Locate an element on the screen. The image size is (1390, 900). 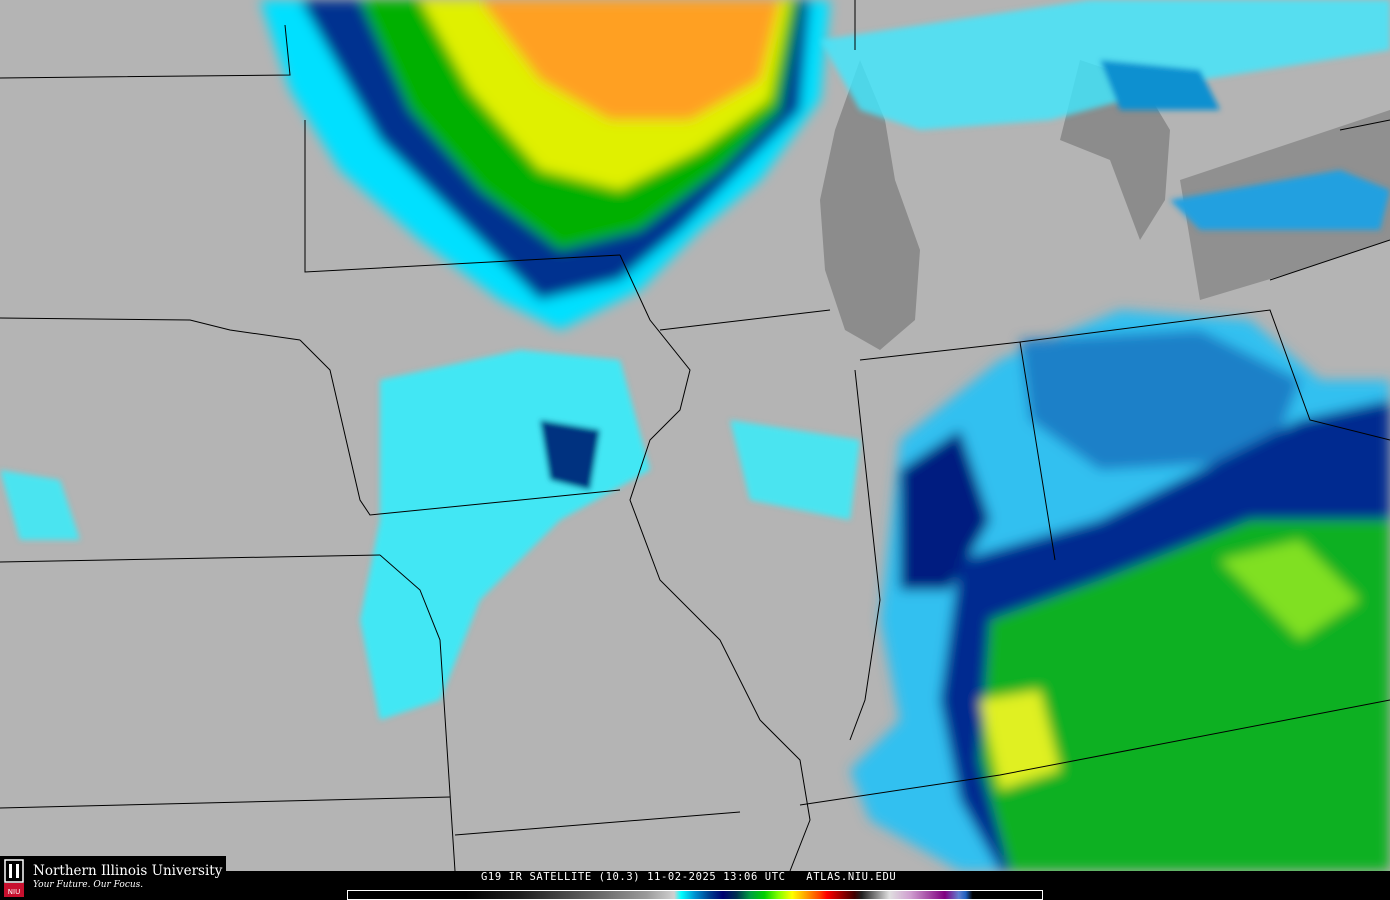
svg-text: NIU is located at coordinates (14, 892).